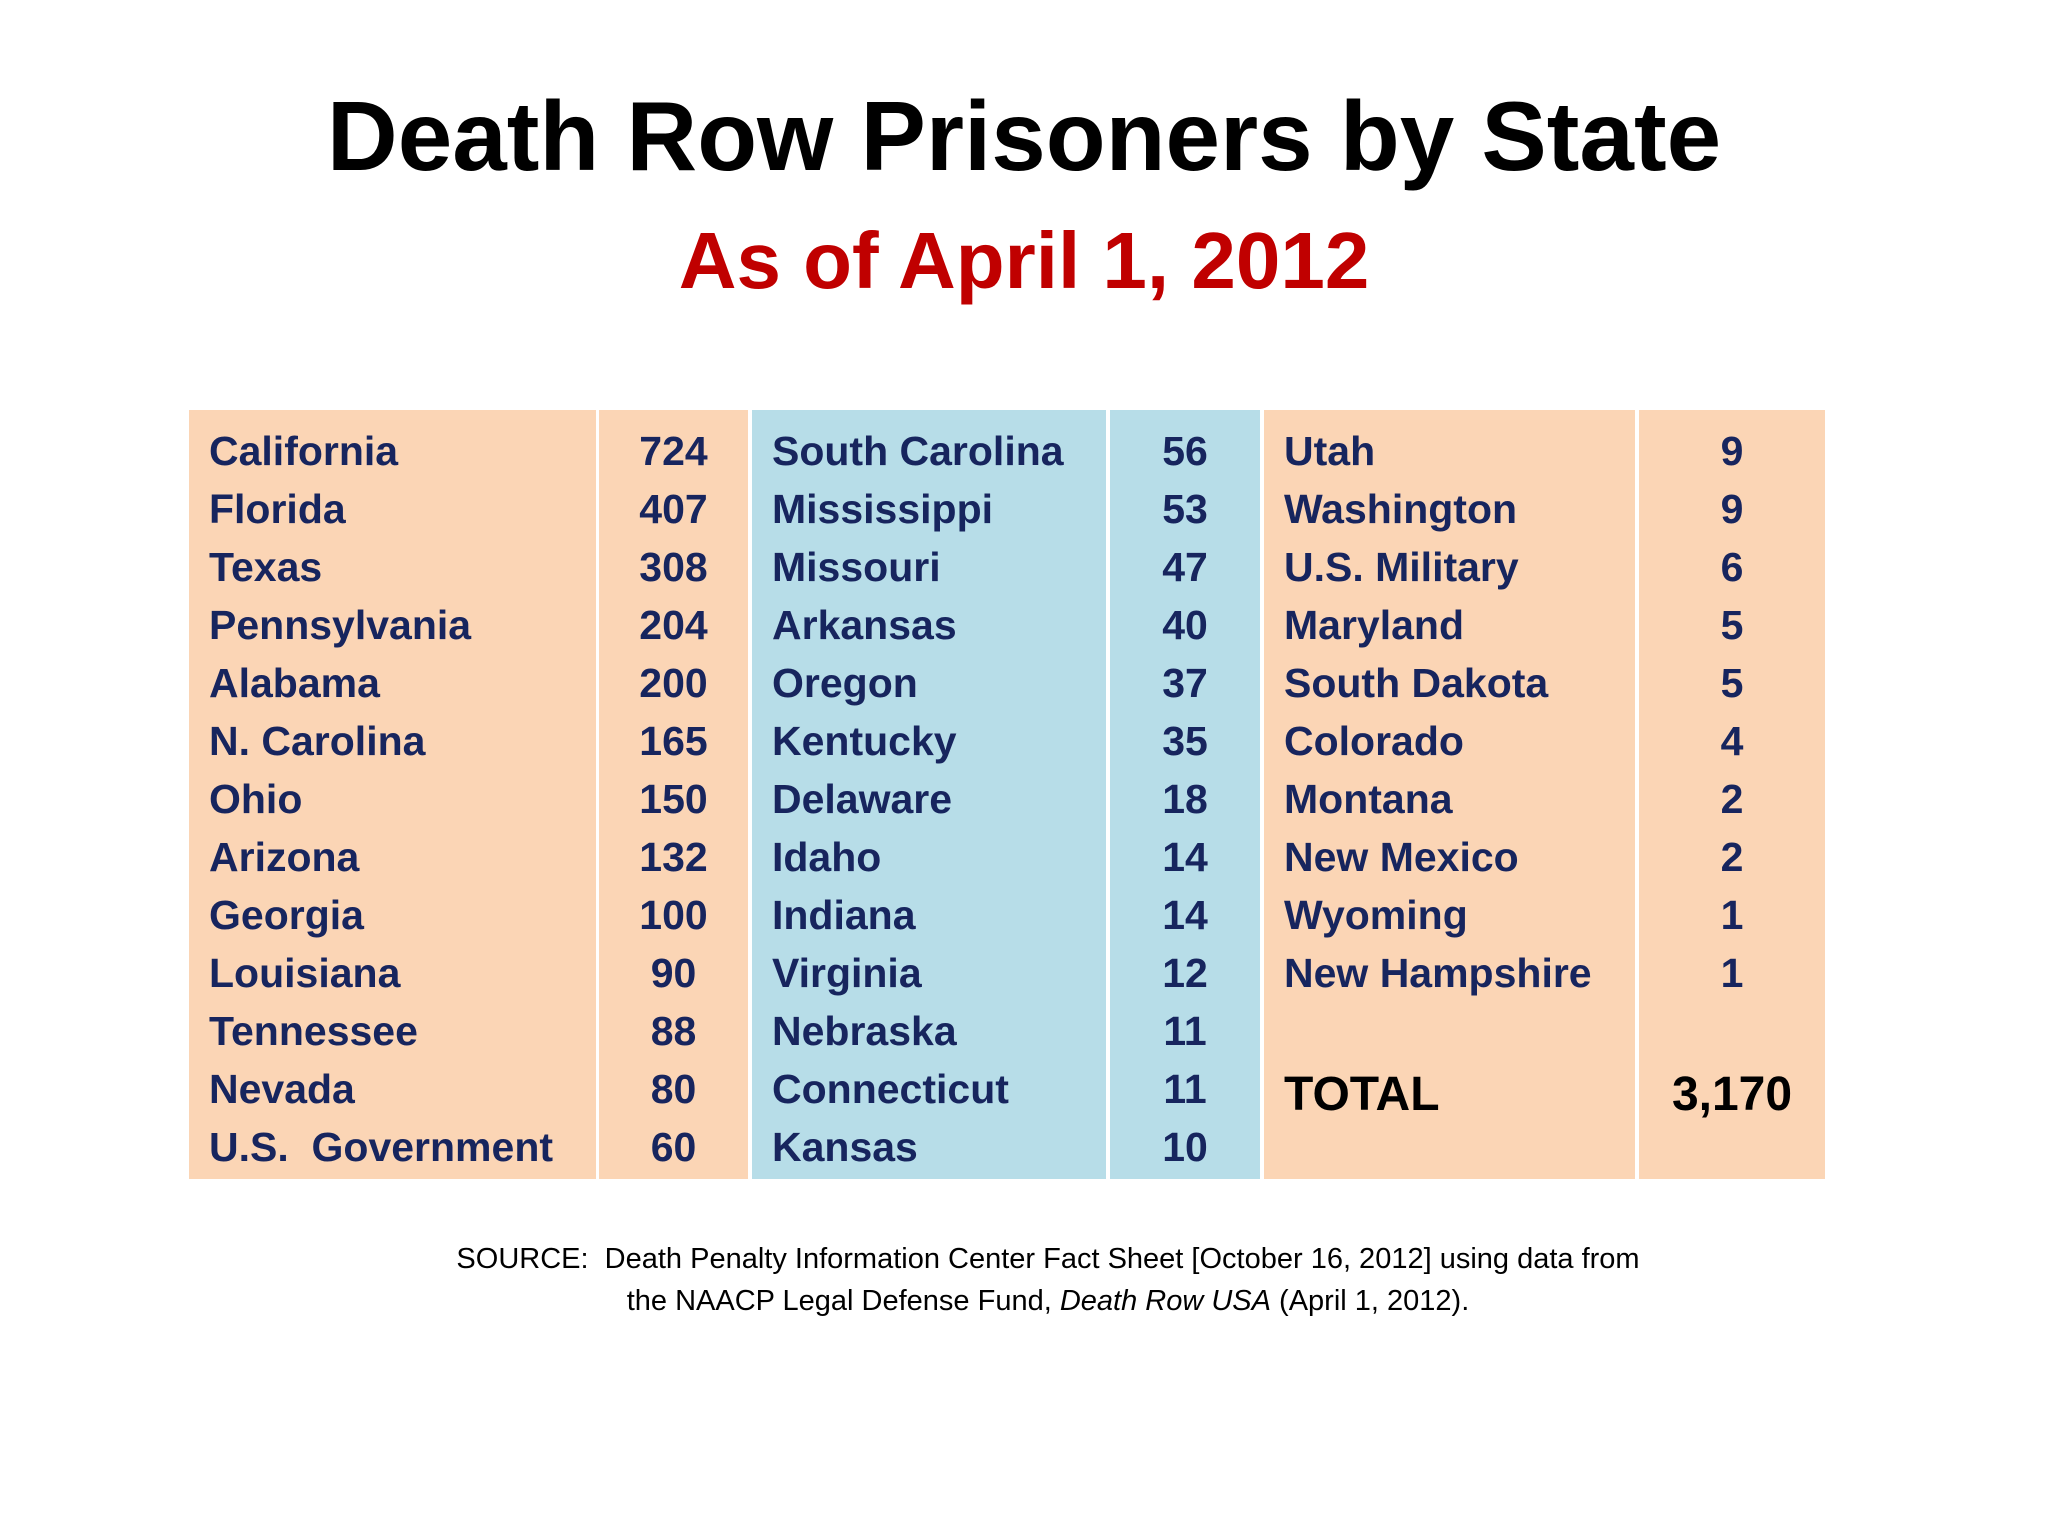 The height and width of the screenshot is (1536, 2048). I want to click on state-name: Mississippi, so click(883, 509).